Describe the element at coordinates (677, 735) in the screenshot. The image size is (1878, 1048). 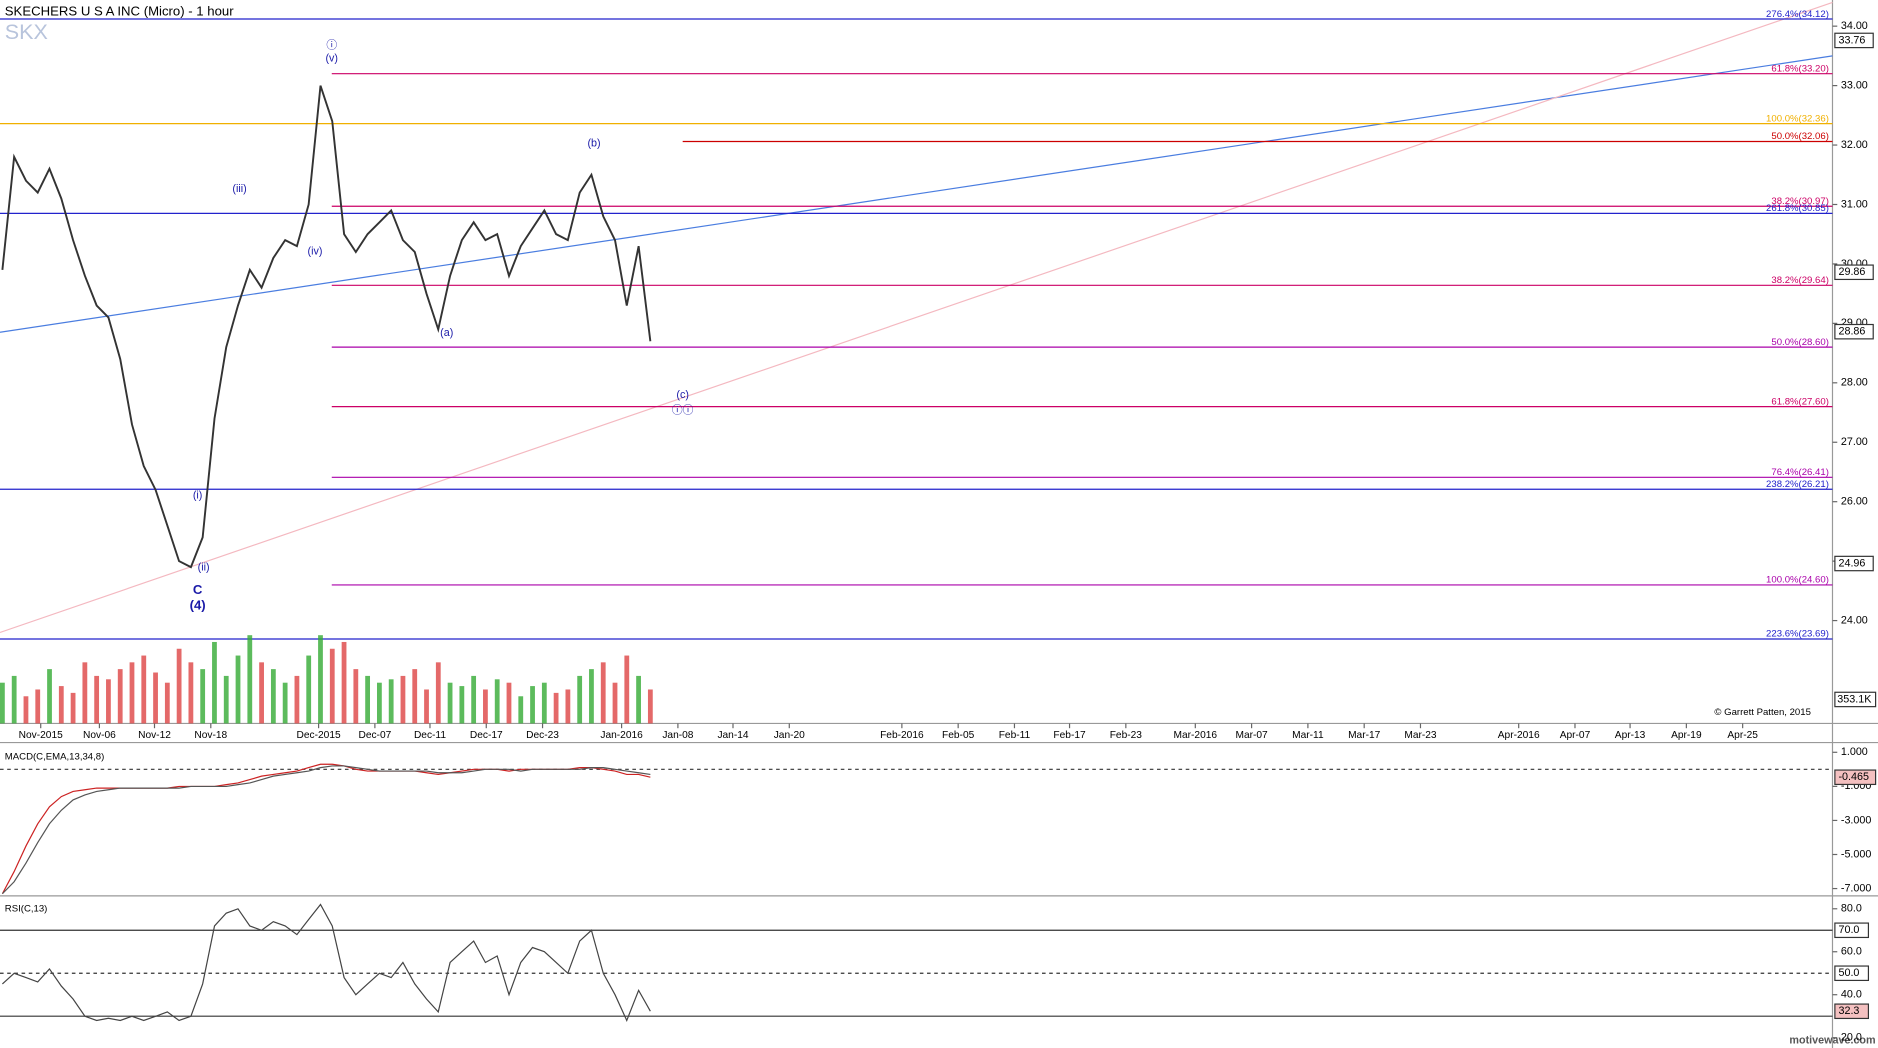
I see `x-tick-label: Jan-08` at that location.